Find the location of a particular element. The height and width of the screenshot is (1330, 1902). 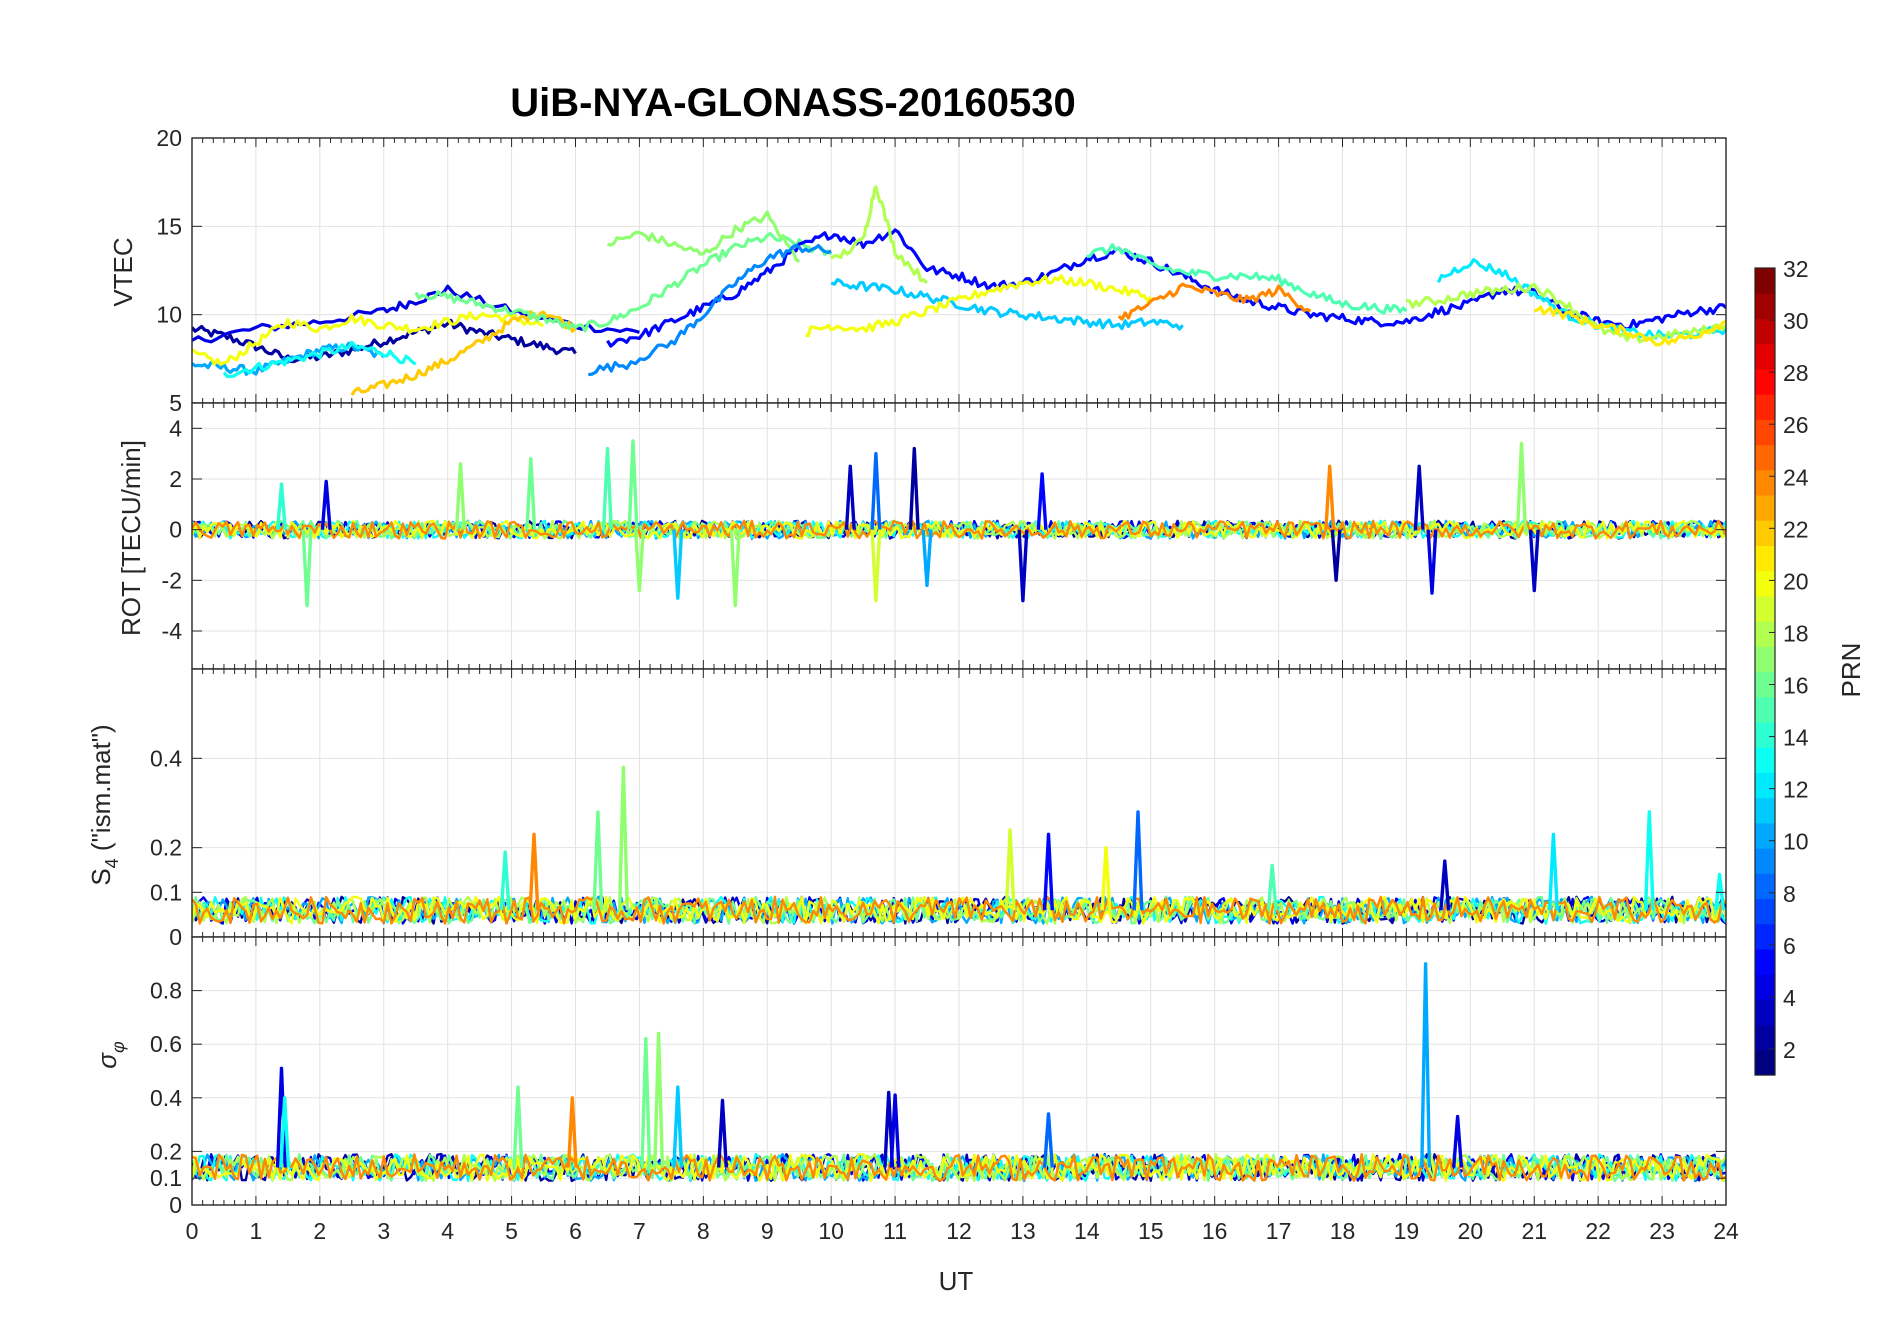

y-tick-label: 10 is located at coordinates (169, 315).